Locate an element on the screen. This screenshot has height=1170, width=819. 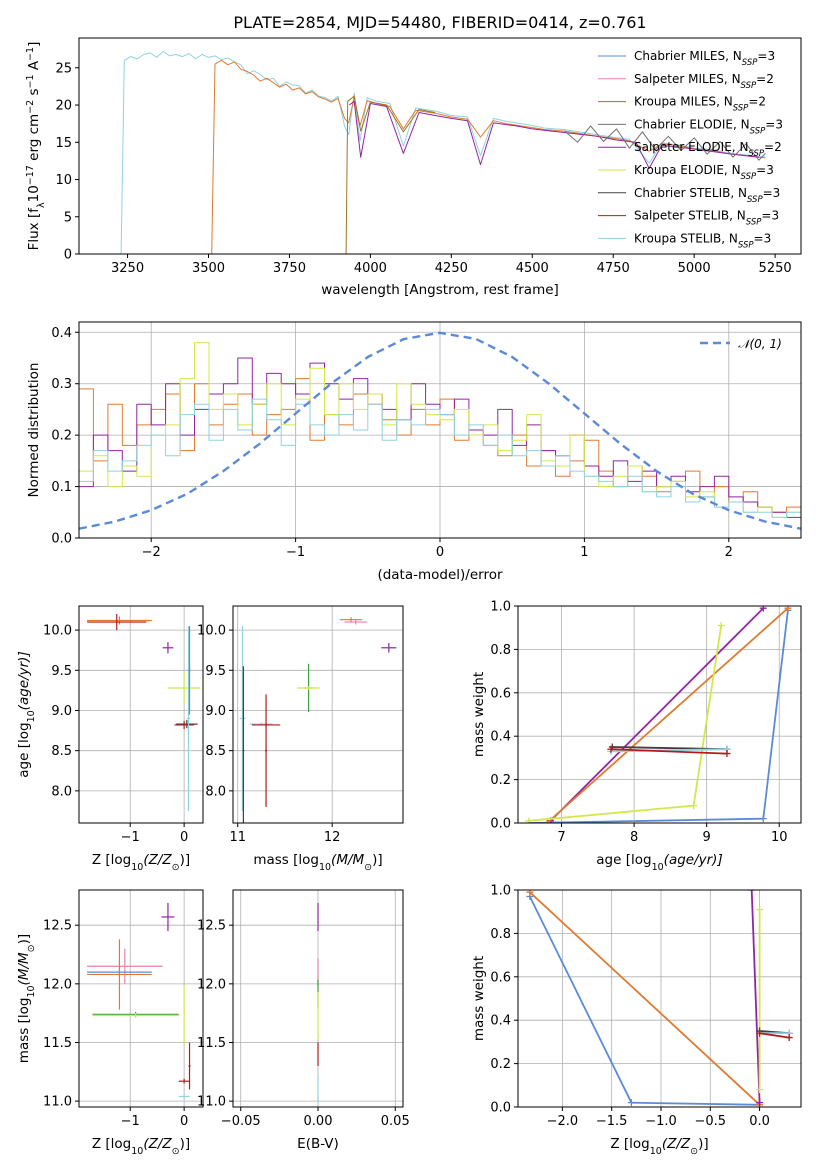
y-tick-label: 0.8 is located at coordinates (500, 934).